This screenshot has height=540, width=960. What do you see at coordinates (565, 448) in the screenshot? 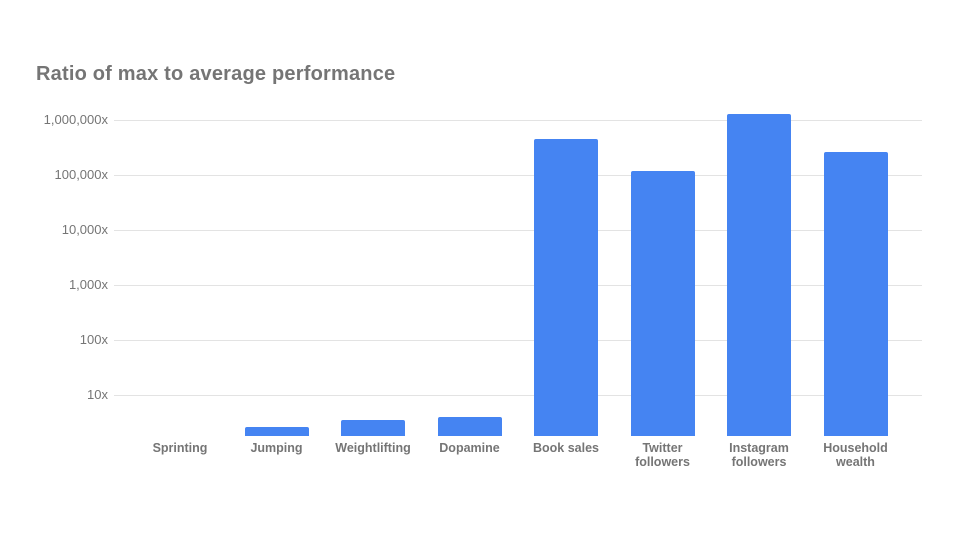
I see `x-axis-label-book-sales: Book sales` at bounding box center [565, 448].